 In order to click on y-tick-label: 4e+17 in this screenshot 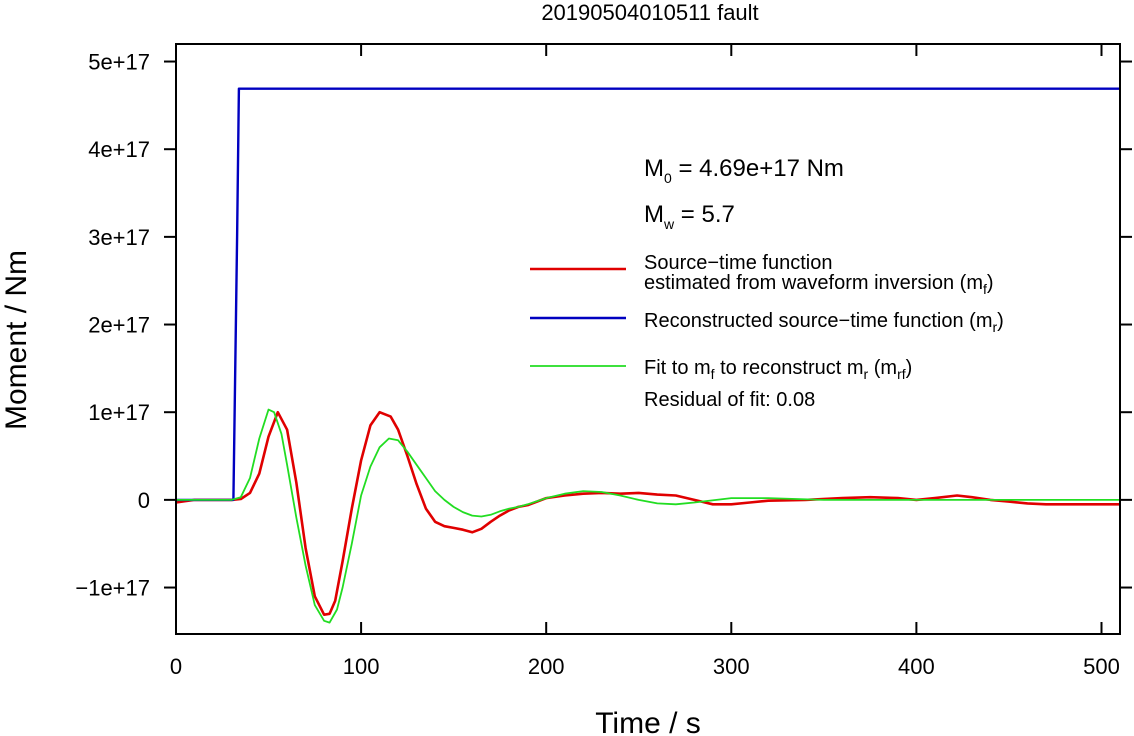, I will do `click(119, 149)`.